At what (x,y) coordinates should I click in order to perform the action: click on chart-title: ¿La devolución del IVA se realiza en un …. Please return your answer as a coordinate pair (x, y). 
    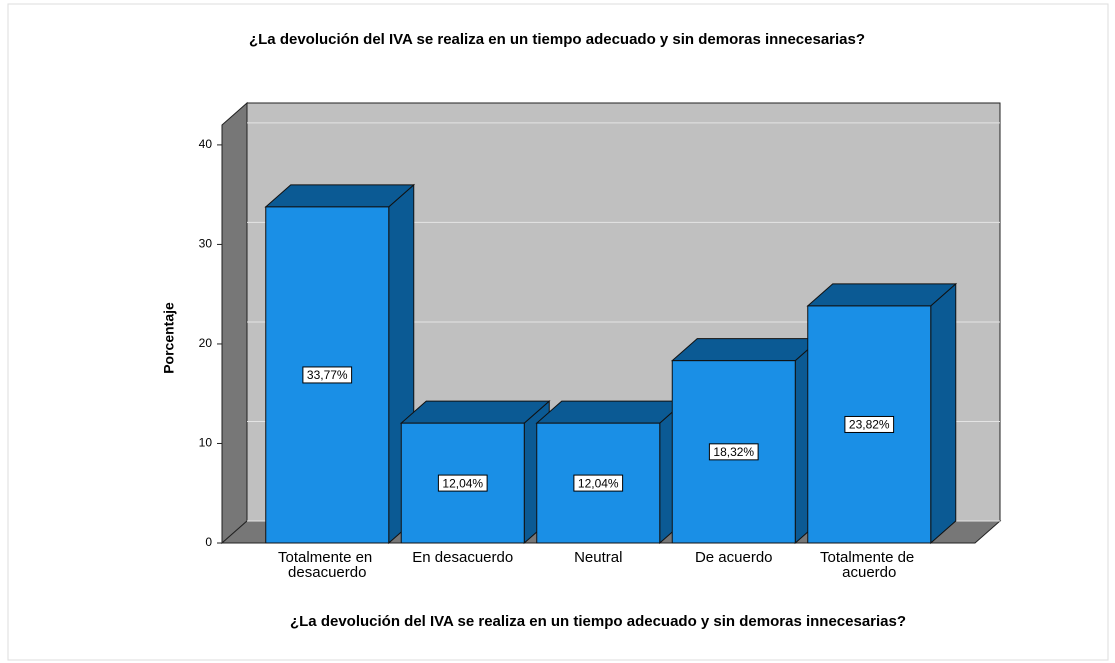
    Looking at the image, I should click on (557, 39).